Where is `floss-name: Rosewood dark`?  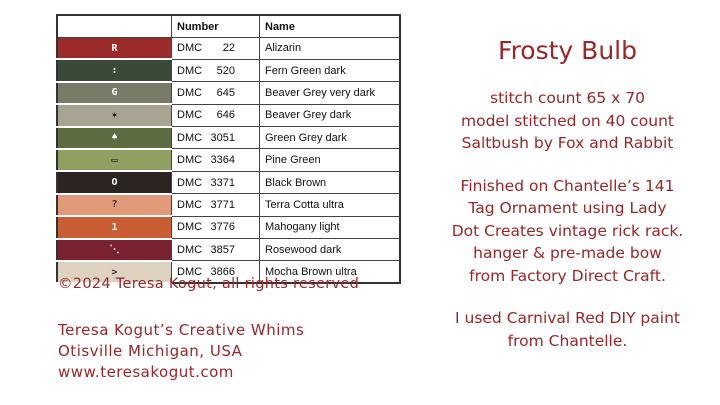
floss-name: Rosewood dark is located at coordinates (330, 250).